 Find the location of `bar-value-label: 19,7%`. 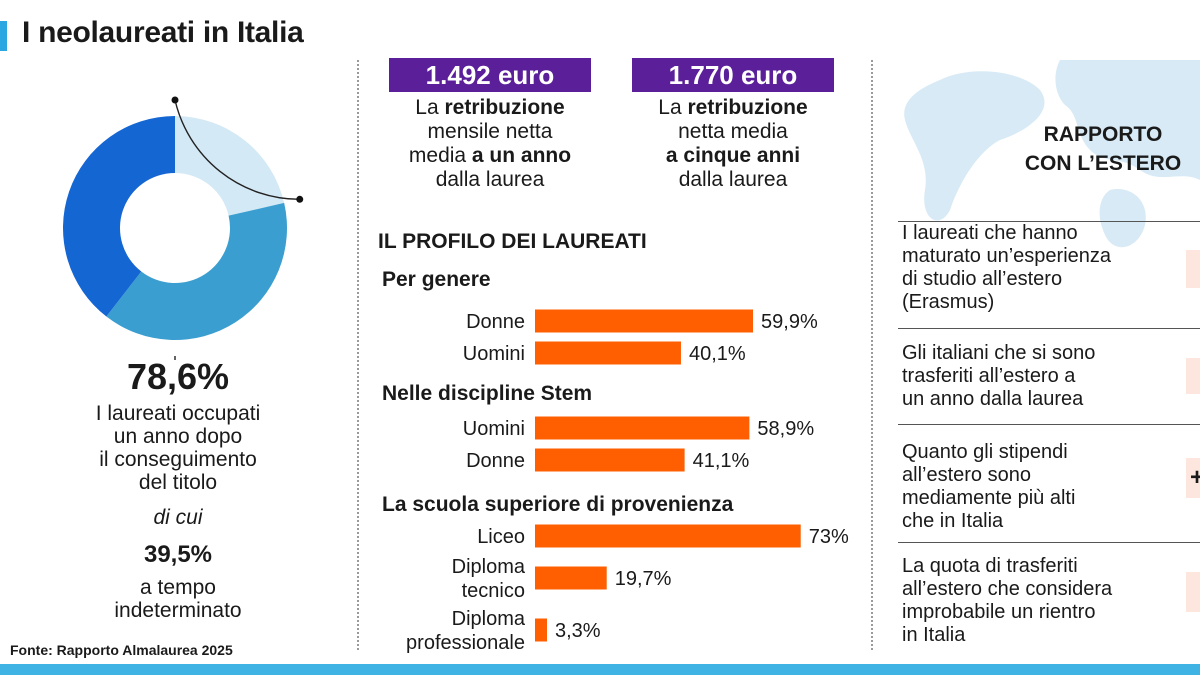

bar-value-label: 19,7% is located at coordinates (643, 579).